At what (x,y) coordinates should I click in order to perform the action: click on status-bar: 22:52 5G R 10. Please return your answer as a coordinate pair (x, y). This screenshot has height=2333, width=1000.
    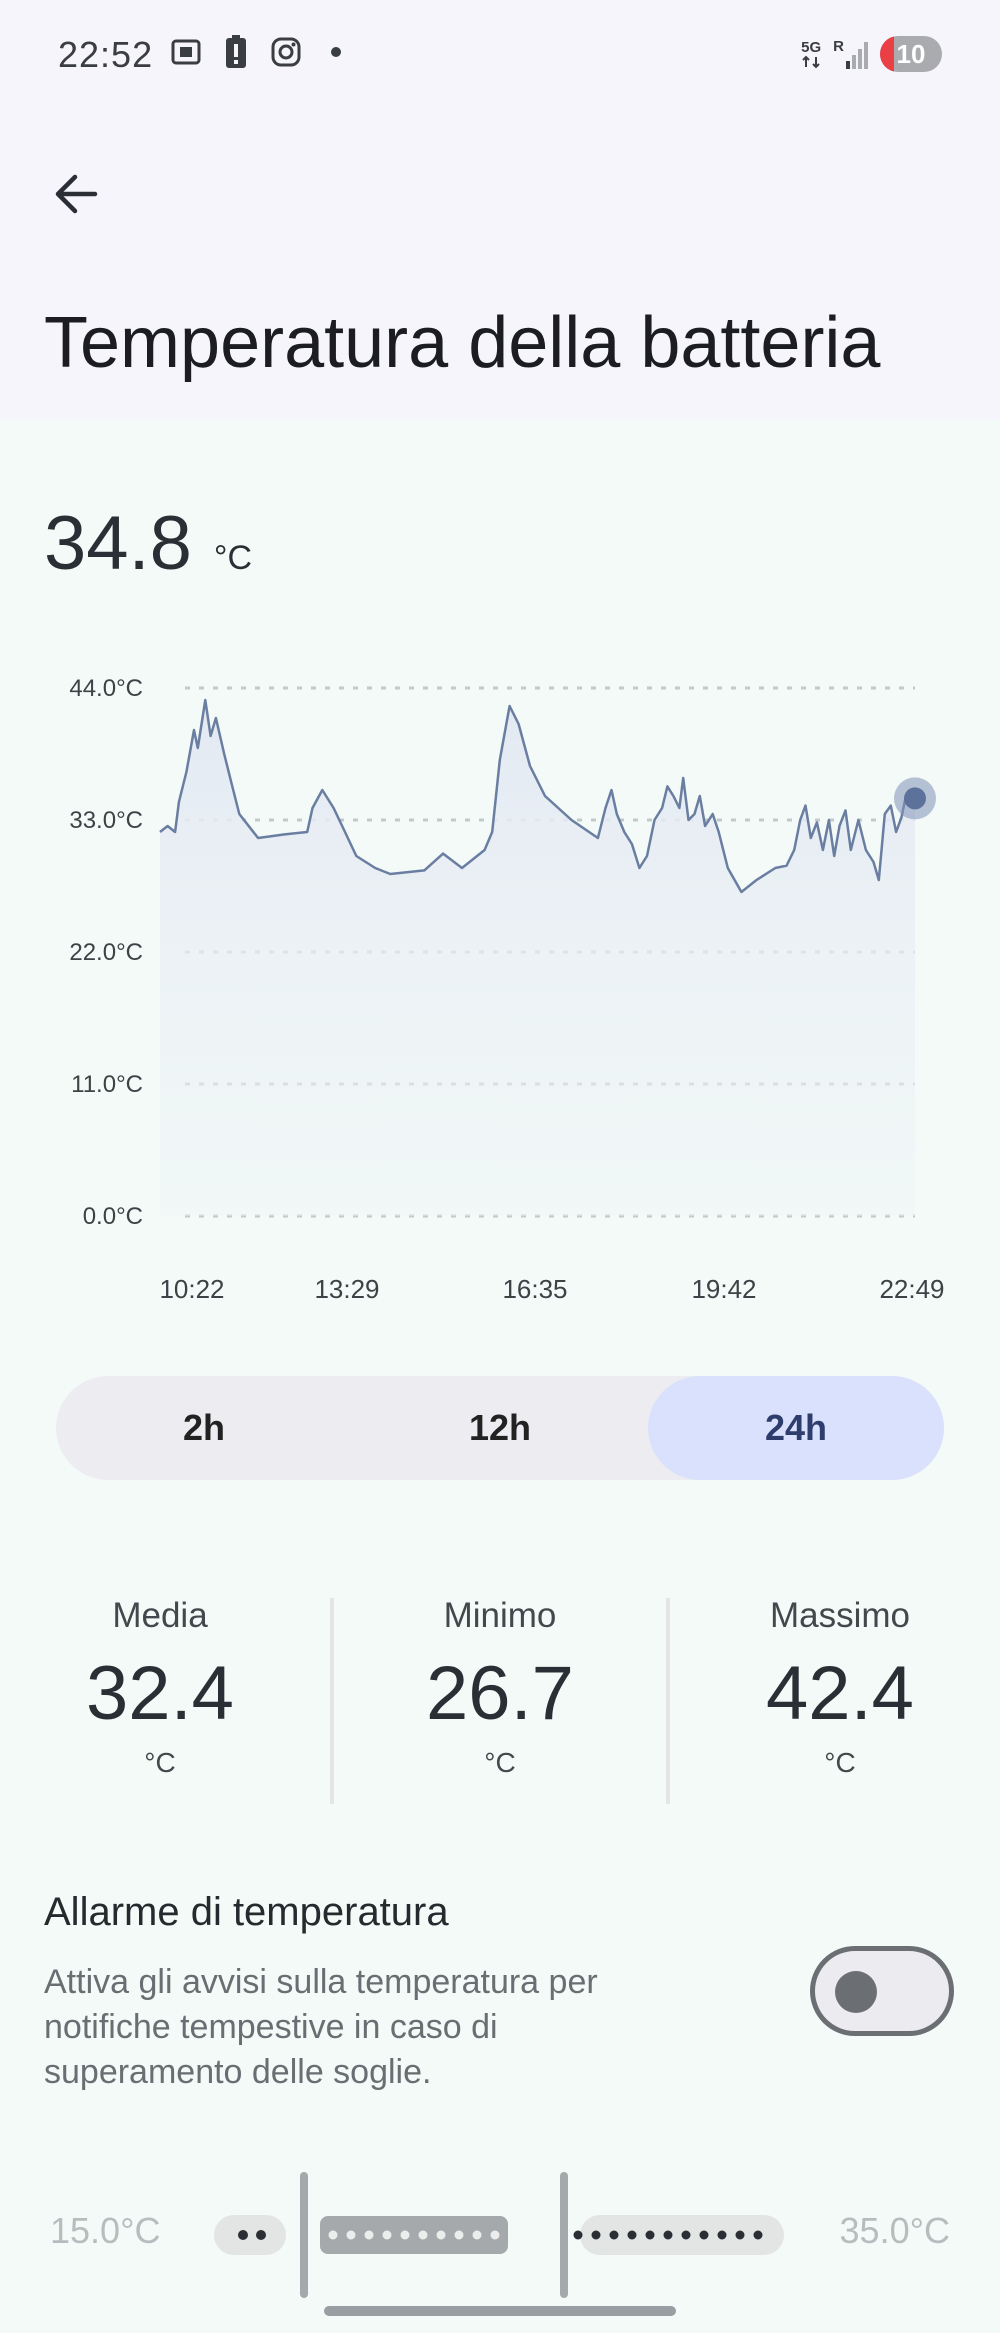
    Looking at the image, I should click on (500, 55).